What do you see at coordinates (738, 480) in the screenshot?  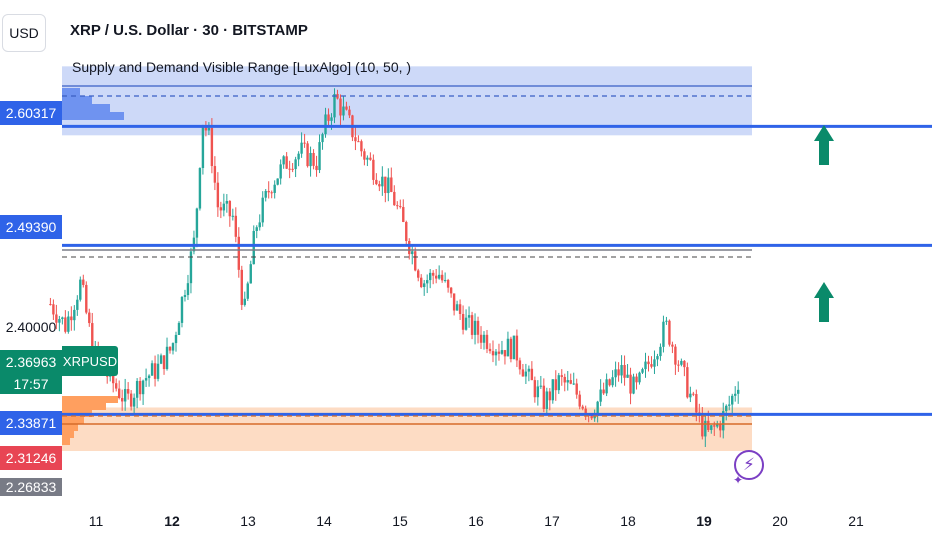 I see `sparkle-icon: ✦` at bounding box center [738, 480].